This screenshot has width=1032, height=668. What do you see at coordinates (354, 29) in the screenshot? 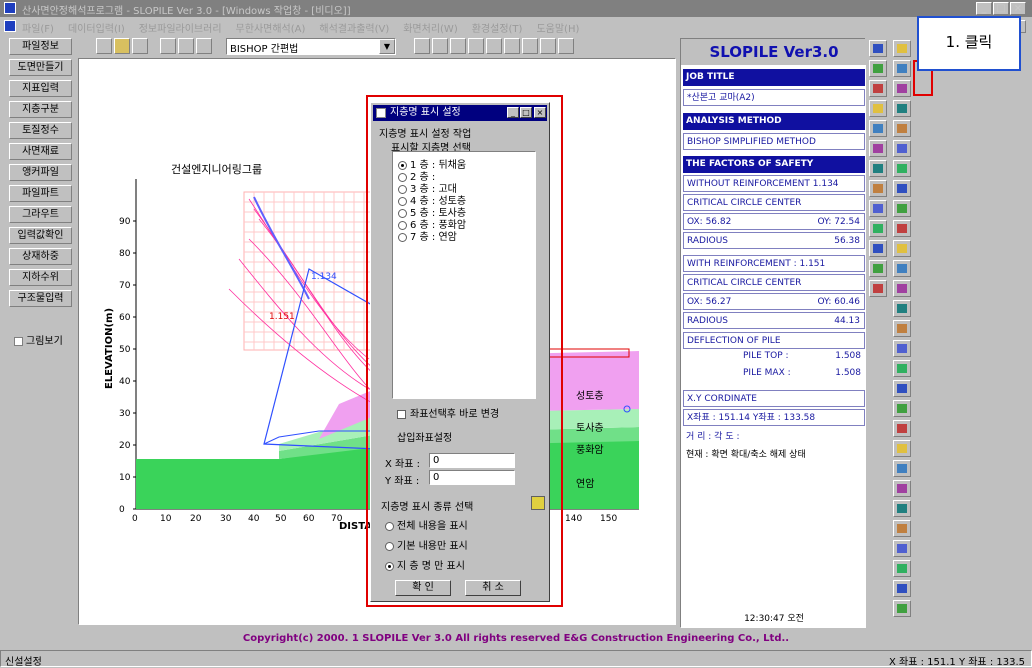
I see `menu-item: 해석결과출력(V)` at bounding box center [354, 29].